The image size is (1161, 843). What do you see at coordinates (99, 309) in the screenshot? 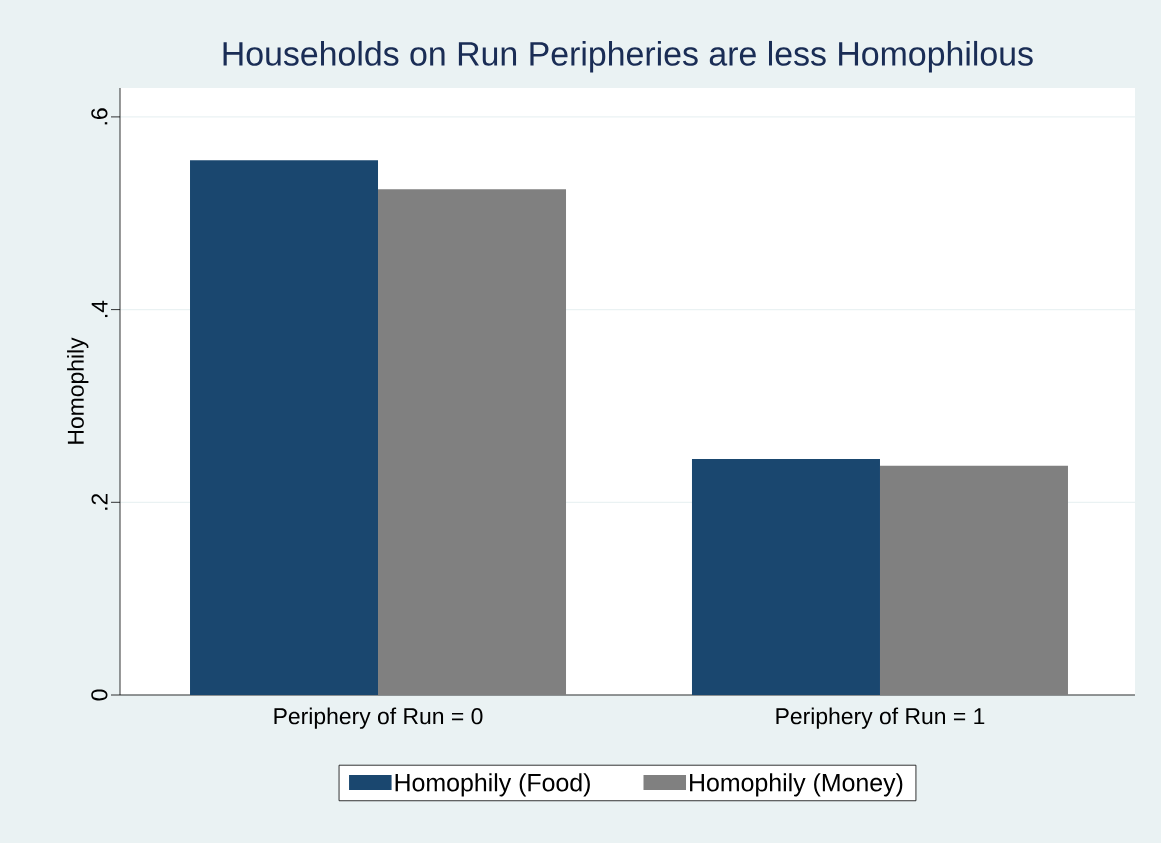
I see `y-tick-label: .4` at bounding box center [99, 309].